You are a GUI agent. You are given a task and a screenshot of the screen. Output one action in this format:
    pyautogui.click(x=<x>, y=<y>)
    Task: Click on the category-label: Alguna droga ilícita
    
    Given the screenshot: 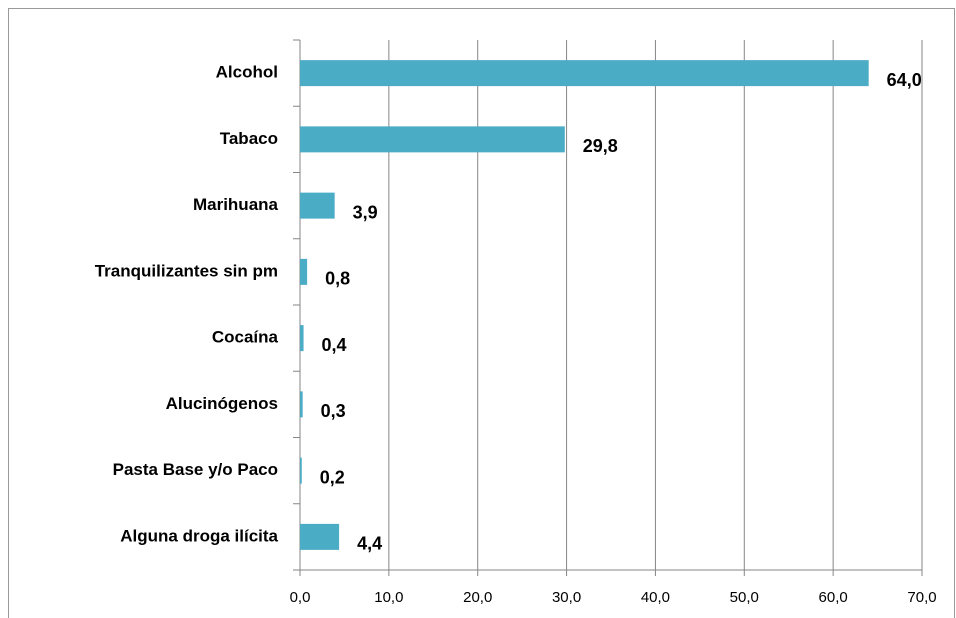 What is the action you would take?
    pyautogui.click(x=199, y=535)
    